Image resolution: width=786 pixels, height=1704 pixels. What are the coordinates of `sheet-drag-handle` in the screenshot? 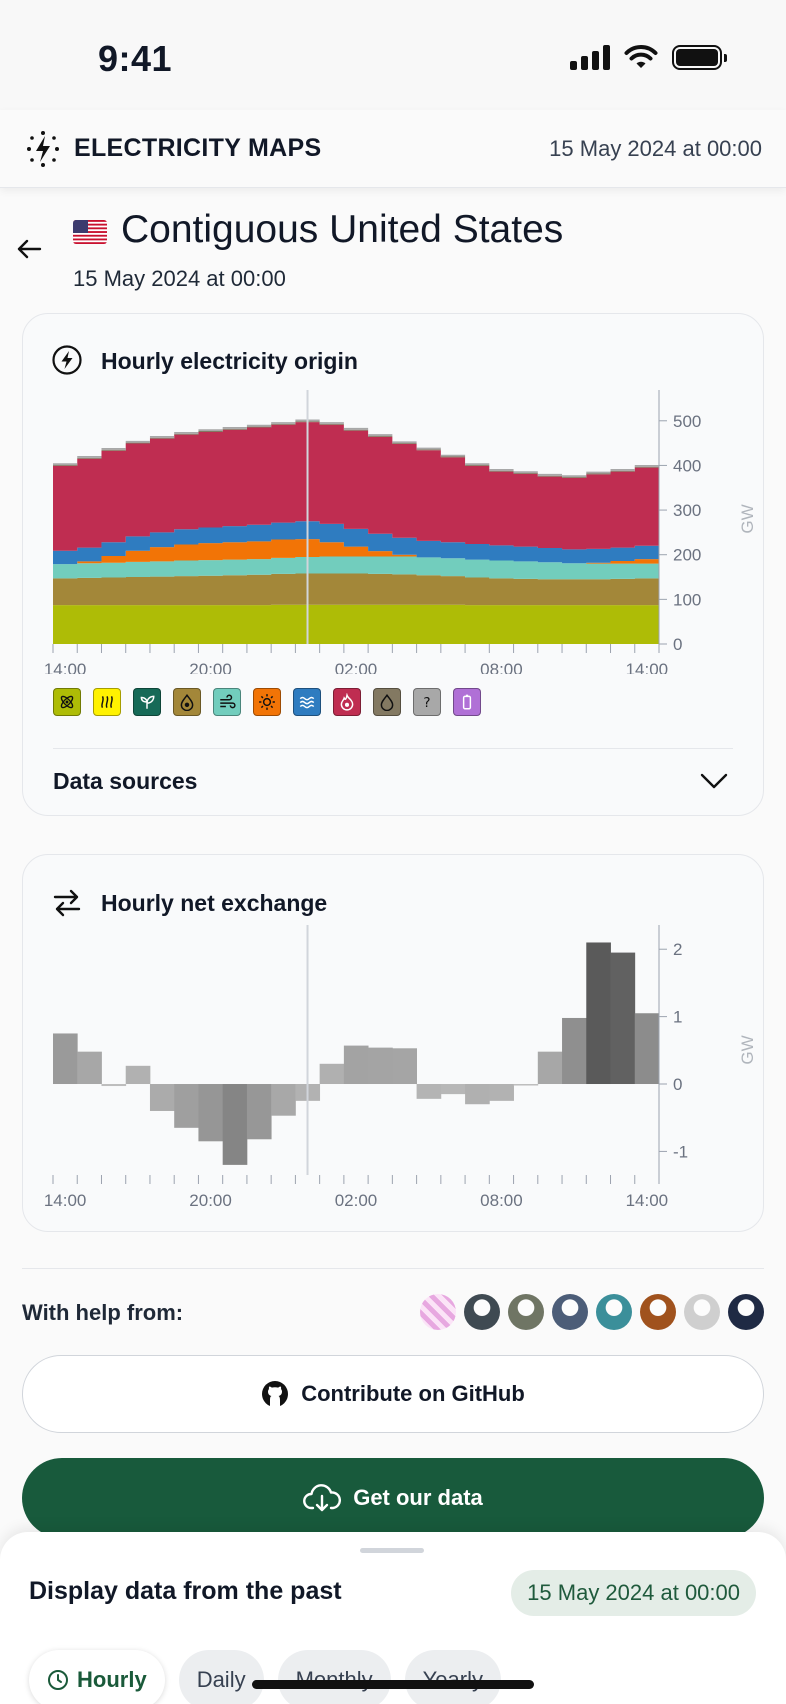 It's located at (392, 1550).